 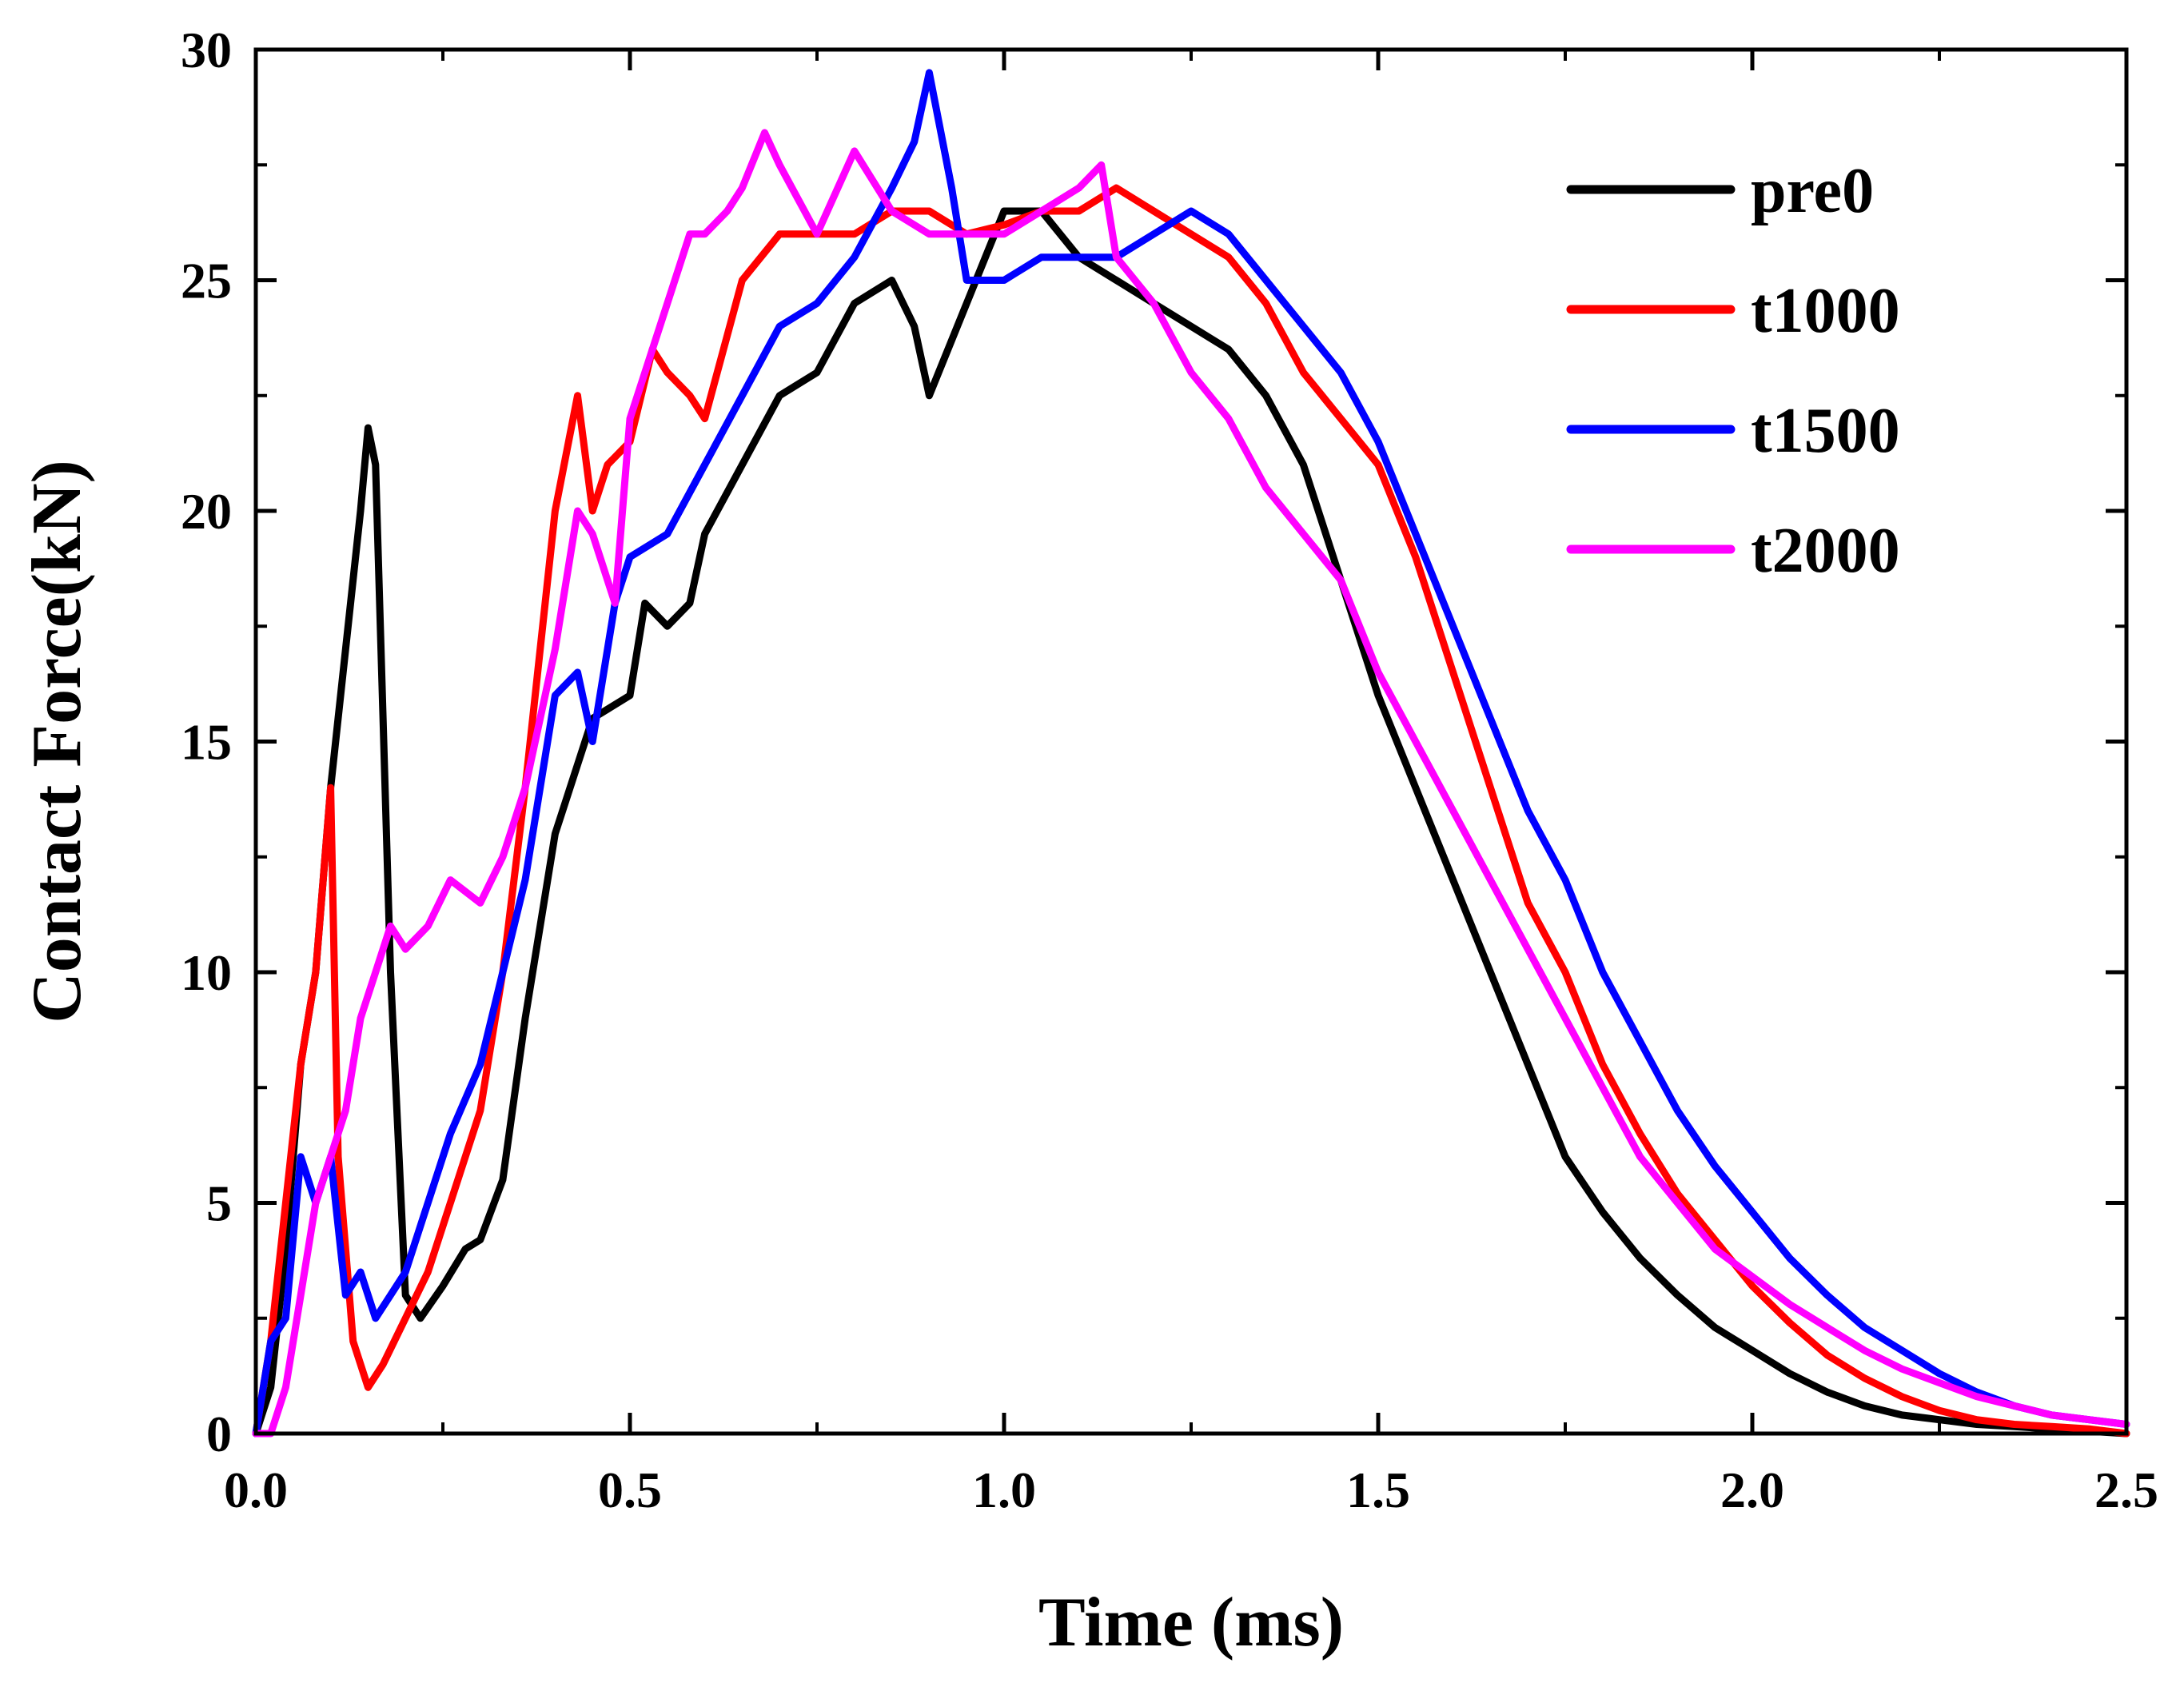 What do you see at coordinates (206, 511) in the screenshot?
I see `y-tick-label: 20` at bounding box center [206, 511].